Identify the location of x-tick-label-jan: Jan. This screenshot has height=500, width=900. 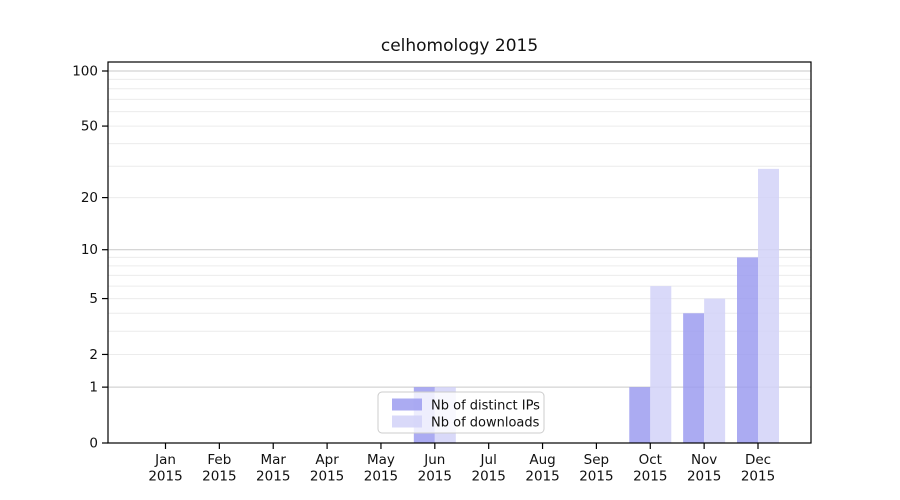
(165, 460).